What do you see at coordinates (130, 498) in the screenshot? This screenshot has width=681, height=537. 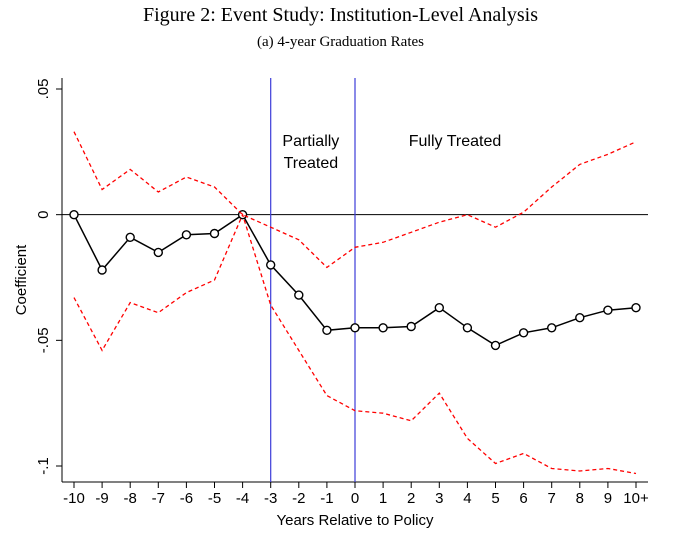 I see `x-tick-label: -8` at bounding box center [130, 498].